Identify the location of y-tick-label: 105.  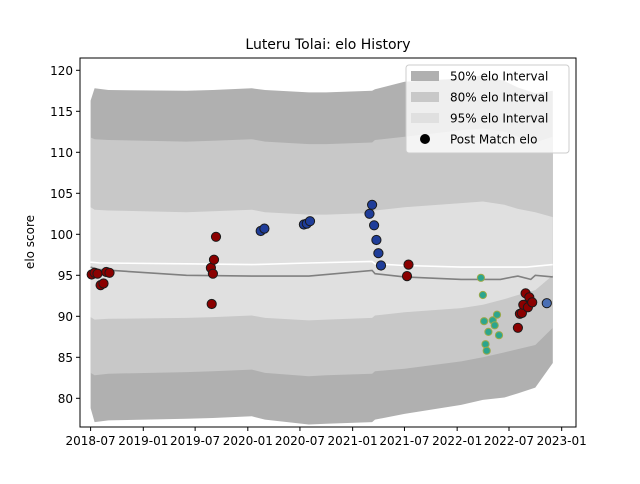
(61, 194).